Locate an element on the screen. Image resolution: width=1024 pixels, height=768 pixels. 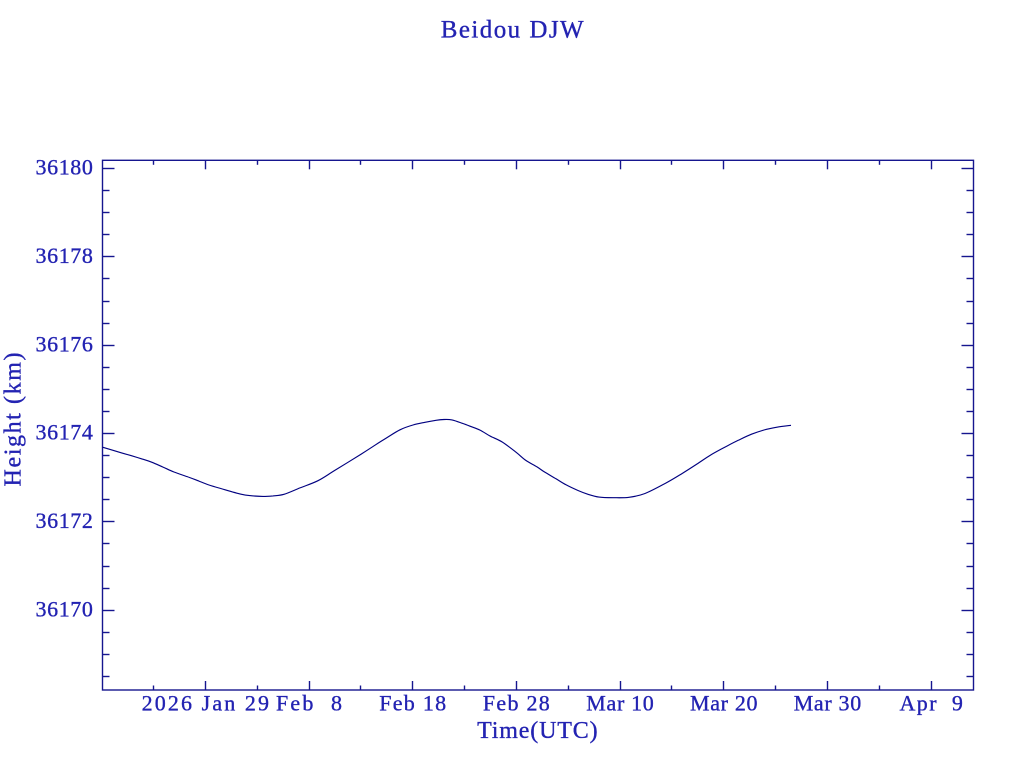
svg-text: 36174 is located at coordinates (65, 432).